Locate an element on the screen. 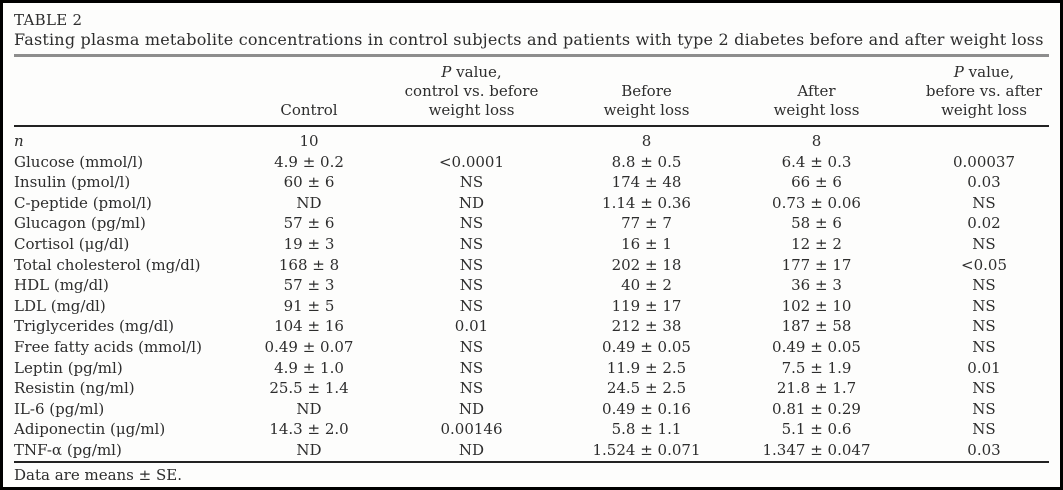 Image resolution: width=1063 pixels, height=490 pixels. cell-value: 0.00146 is located at coordinates (471, 429).